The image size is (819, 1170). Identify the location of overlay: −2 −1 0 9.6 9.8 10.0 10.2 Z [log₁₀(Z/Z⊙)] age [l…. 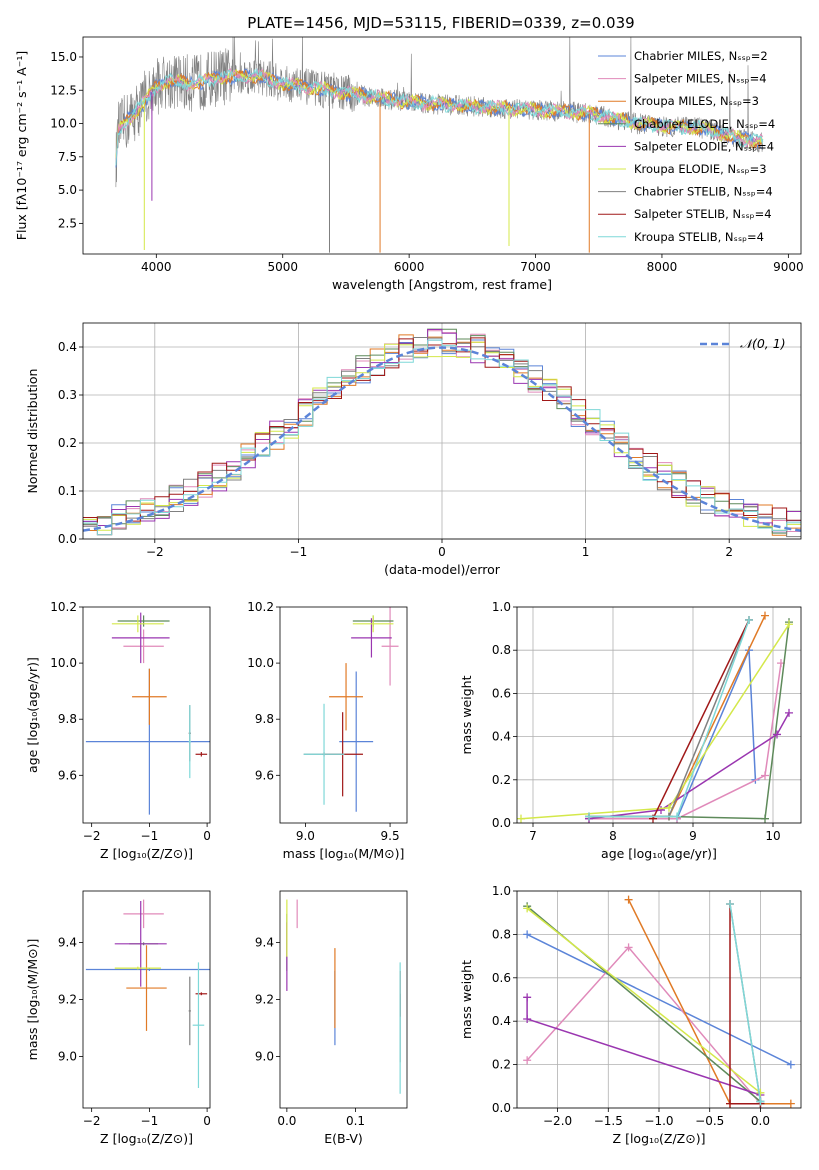
(118, 730).